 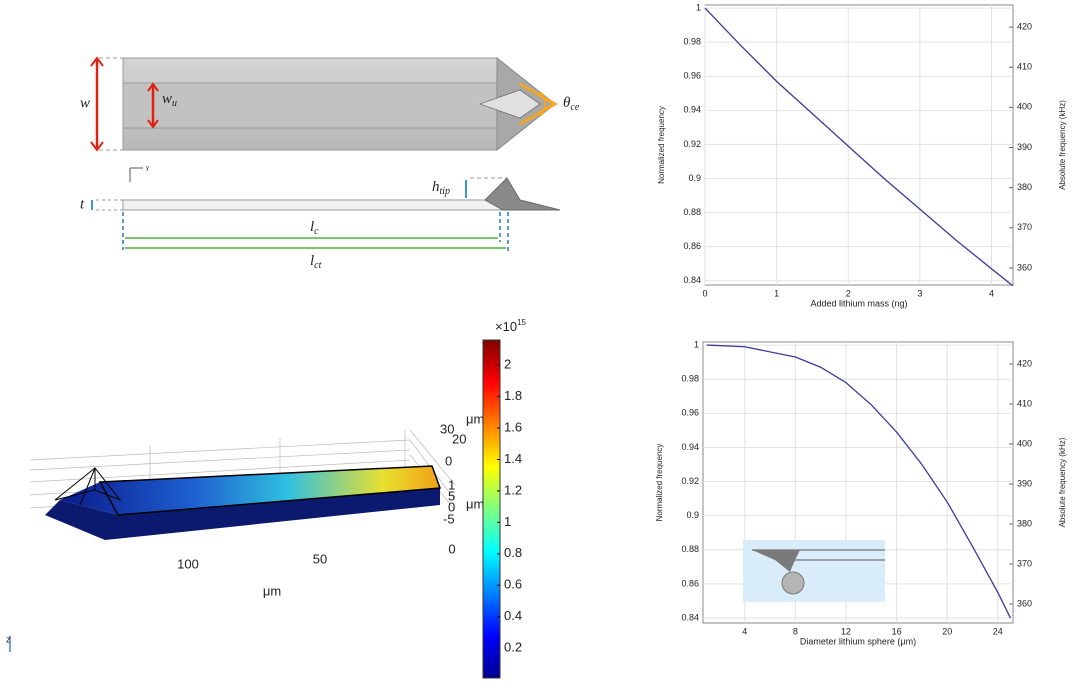 What do you see at coordinates (571, 104) in the screenshot?
I see `theta-label: θce` at bounding box center [571, 104].